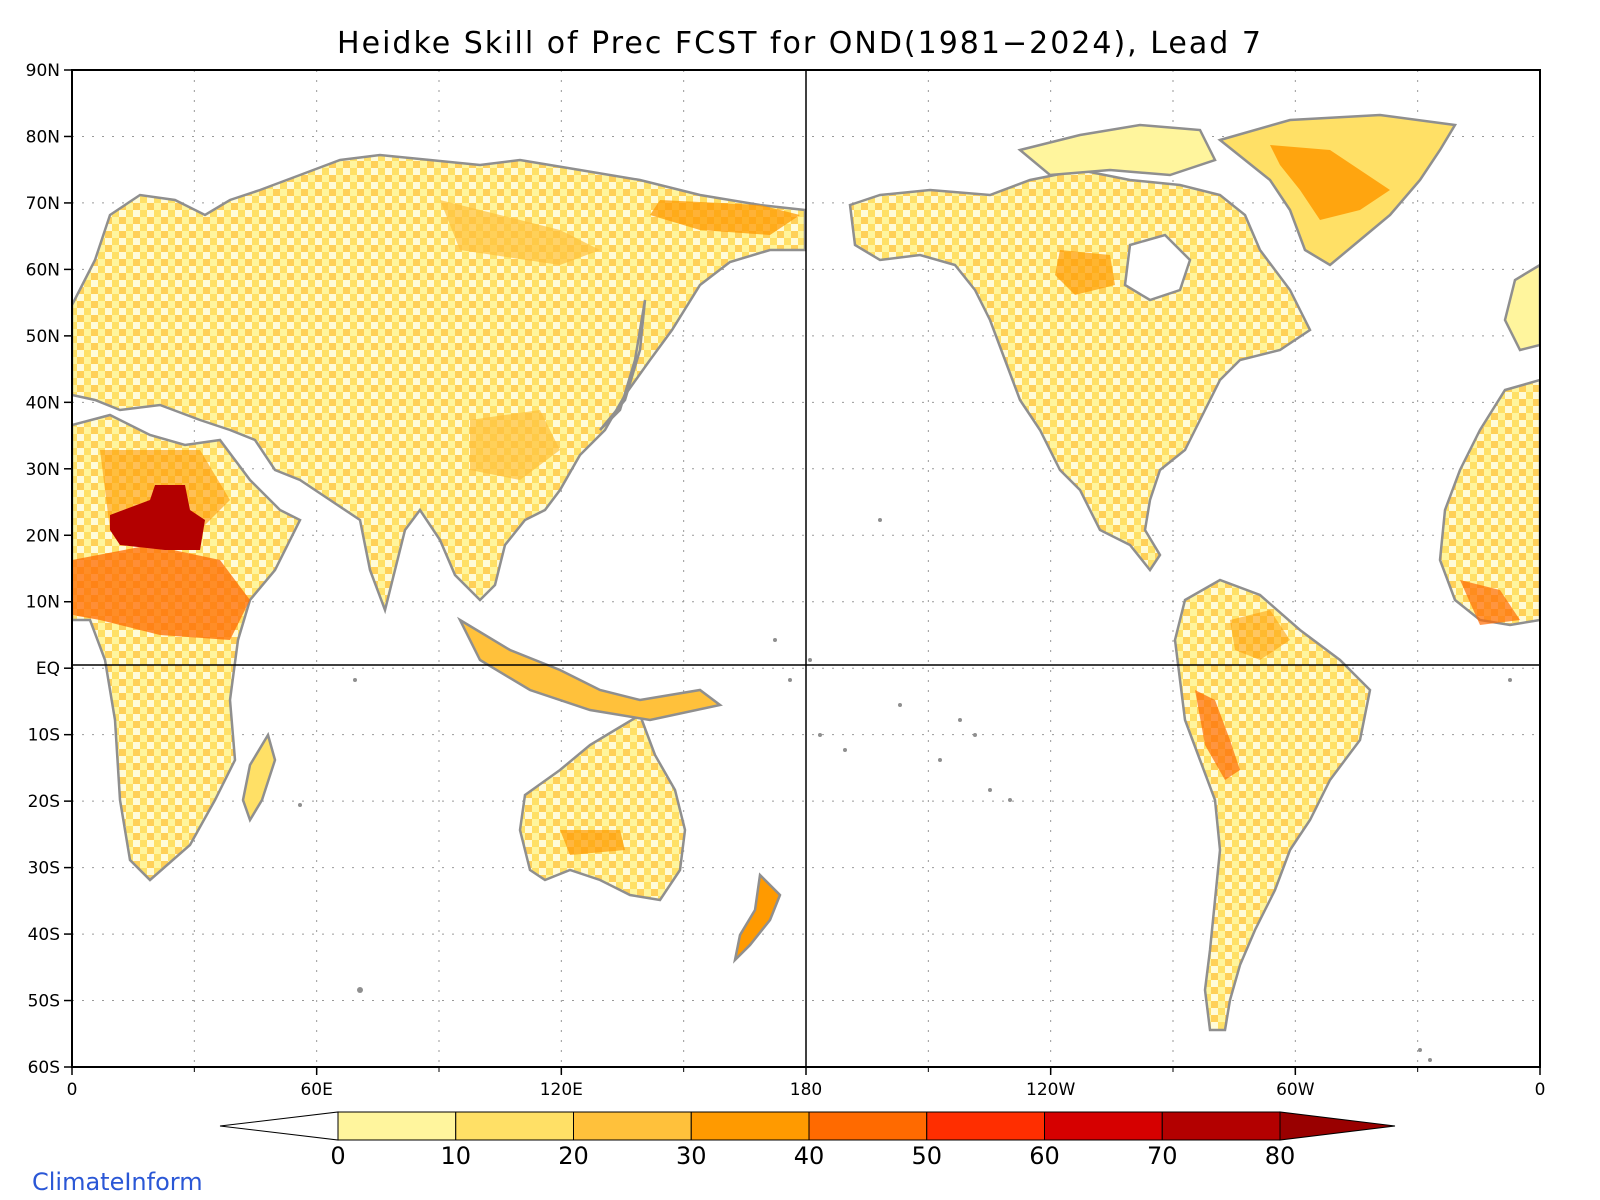  Describe the element at coordinates (573, 1156) in the screenshot. I see `colorbar-tick-label: 20` at that location.